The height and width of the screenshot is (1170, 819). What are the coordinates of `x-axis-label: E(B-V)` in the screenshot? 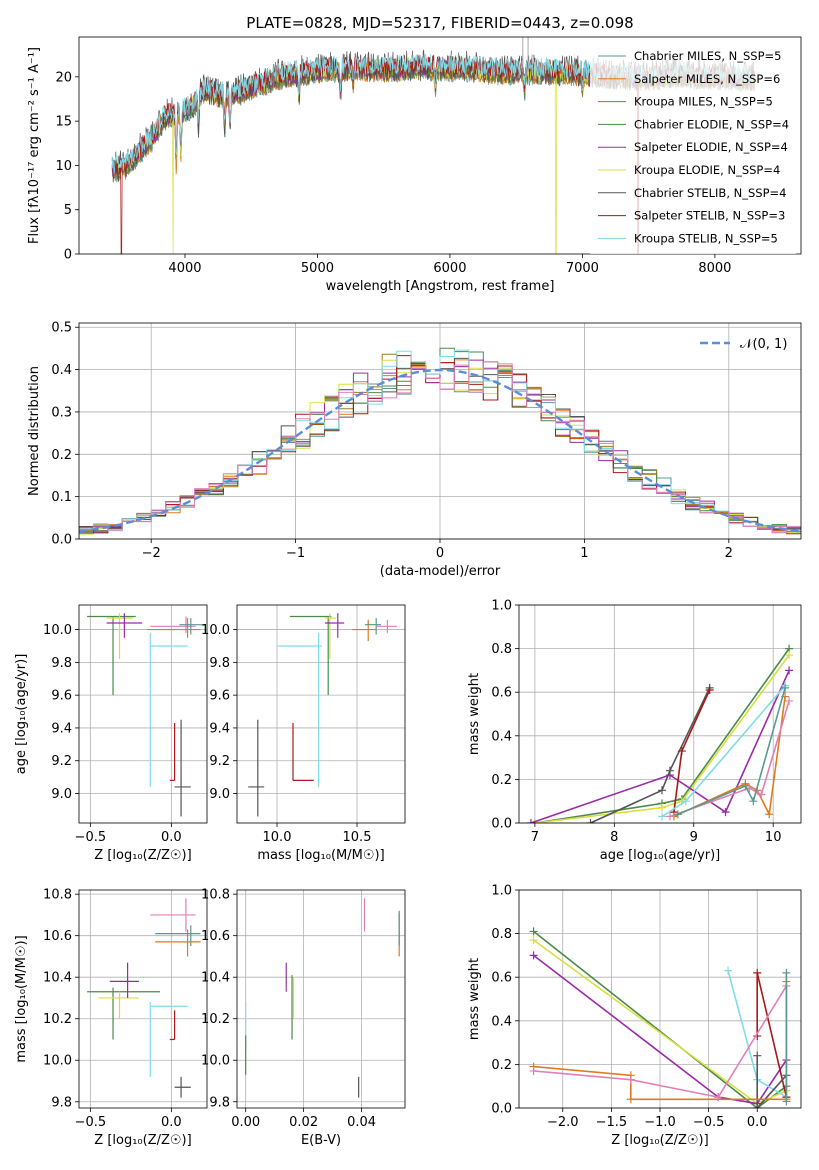 It's located at (321, 1140).